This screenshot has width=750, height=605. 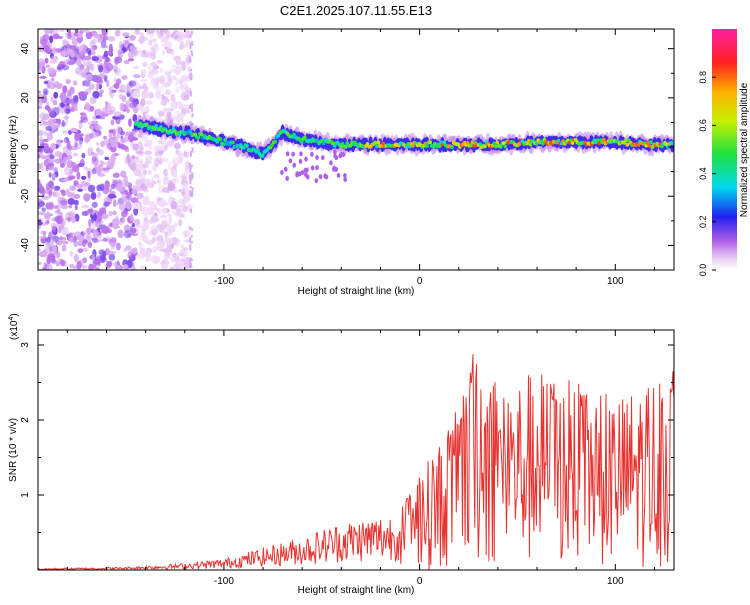 What do you see at coordinates (703, 222) in the screenshot?
I see `colorbar-tick-label: 0.2` at bounding box center [703, 222].